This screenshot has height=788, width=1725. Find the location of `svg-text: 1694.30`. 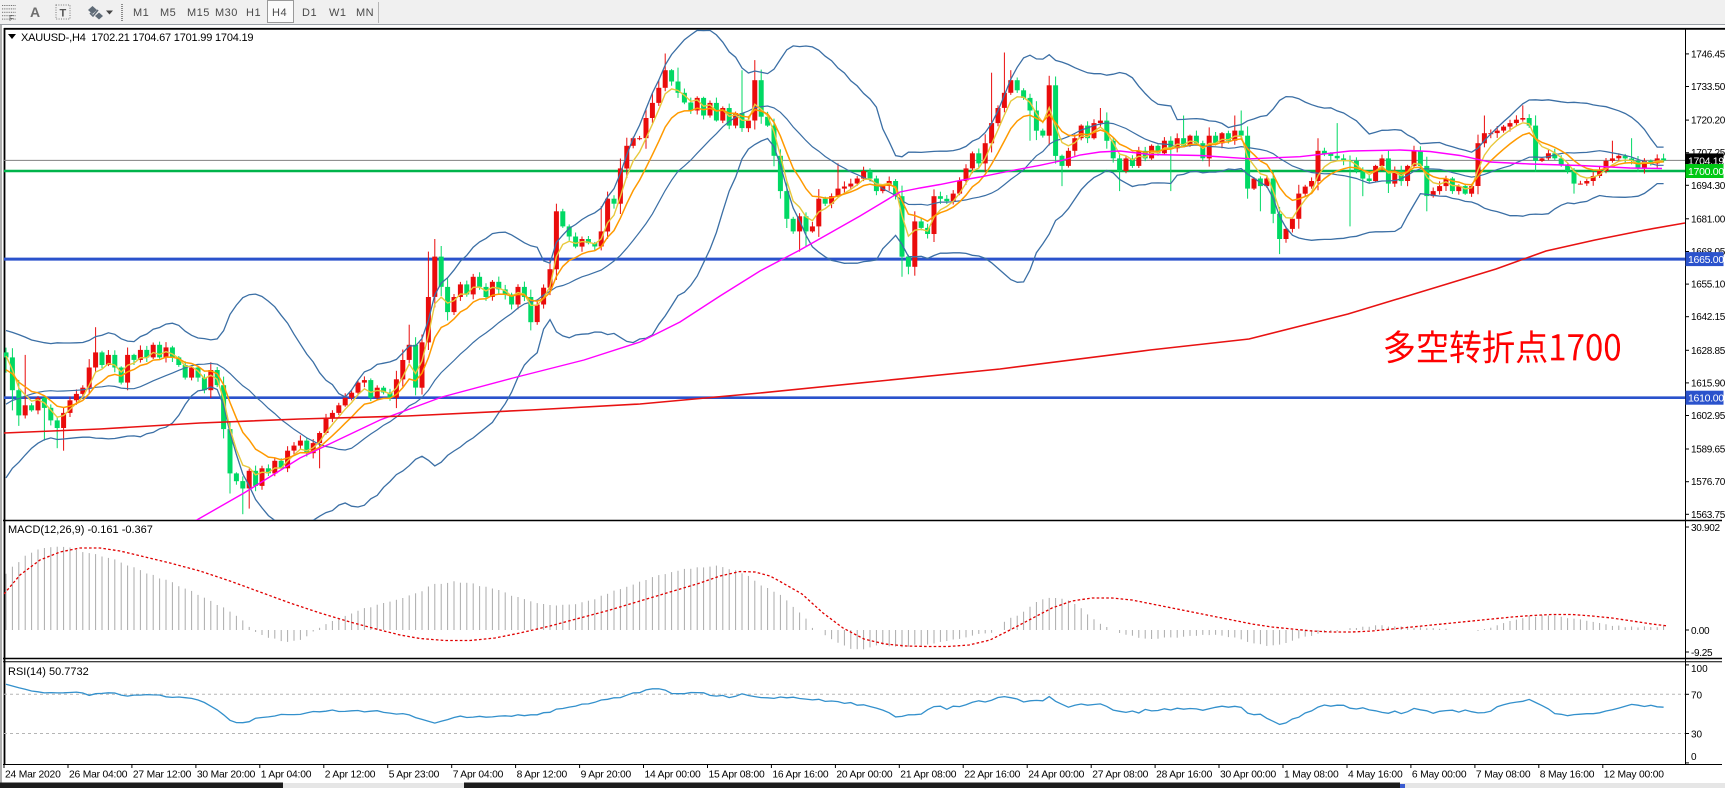

svg-text: 1694.30 is located at coordinates (1708, 186).